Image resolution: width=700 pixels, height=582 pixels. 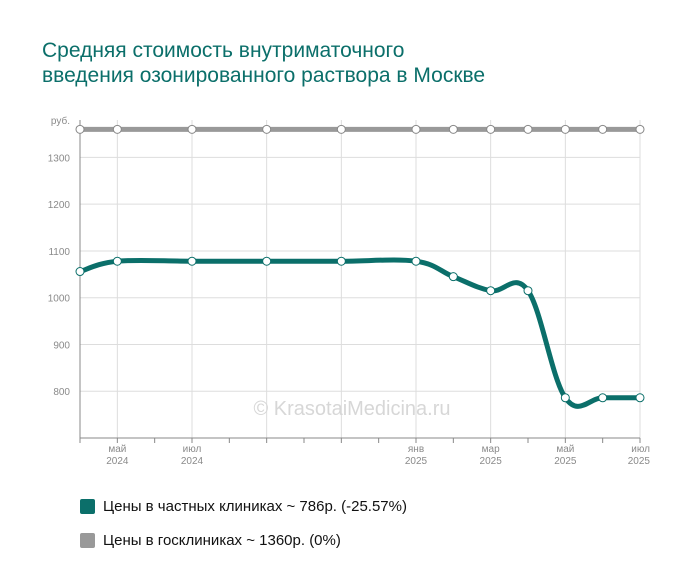 I want to click on x-tick-label-month: янв, so click(x=416, y=449).